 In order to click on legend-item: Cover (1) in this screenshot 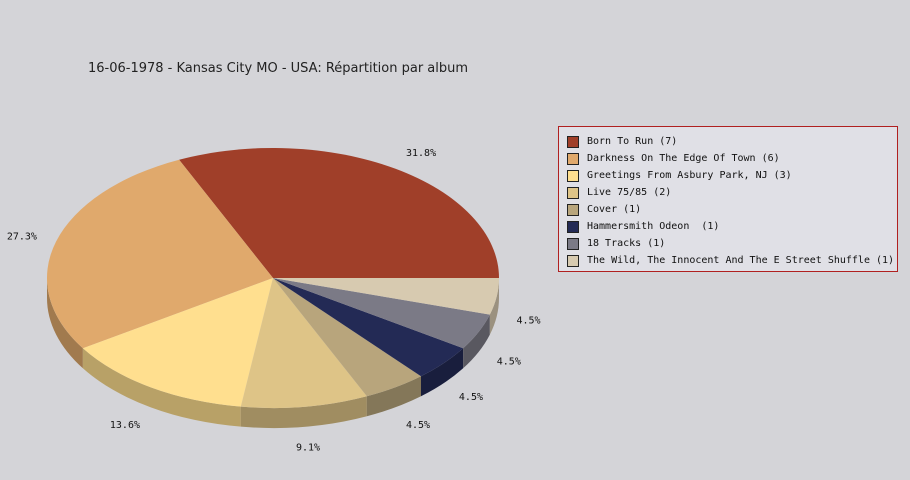, I will do `click(732, 209)`.